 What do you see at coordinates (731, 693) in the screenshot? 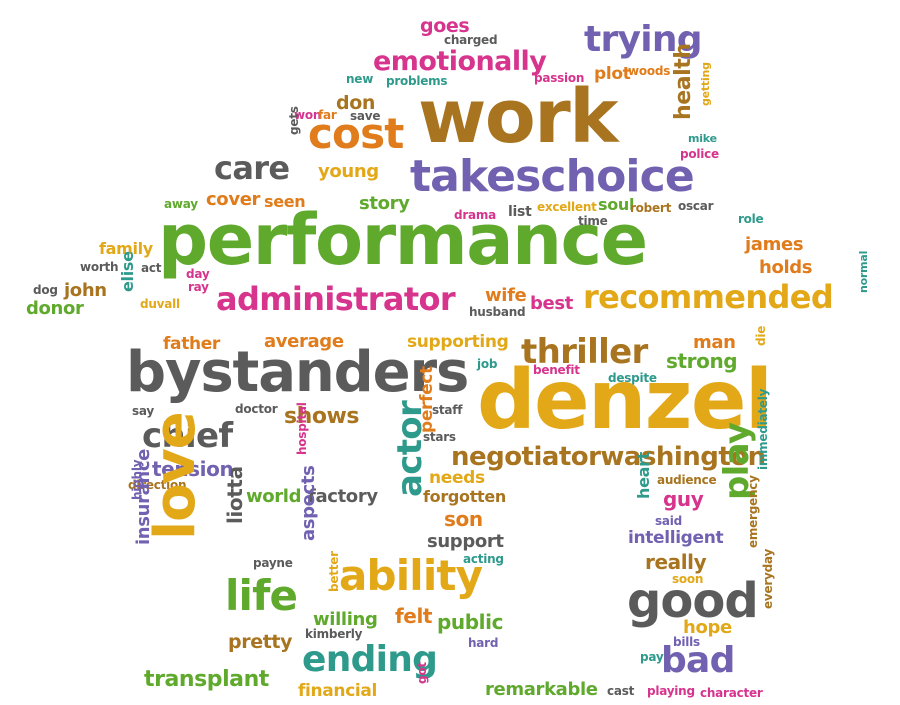
I see `cloud-word-123: character` at bounding box center [731, 693].